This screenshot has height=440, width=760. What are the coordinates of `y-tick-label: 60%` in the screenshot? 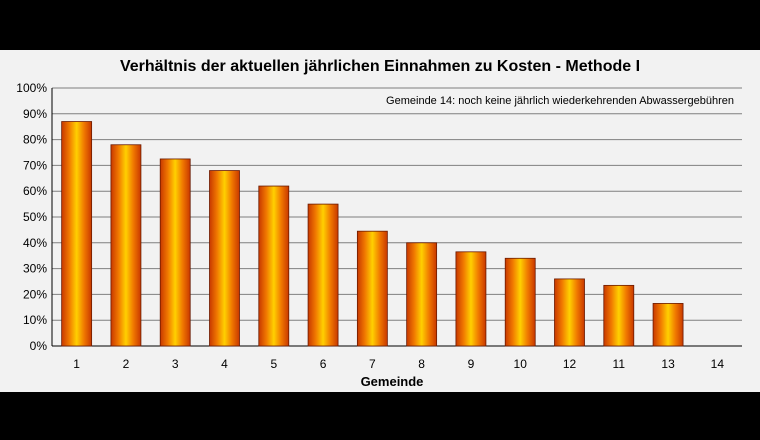 It's located at (35, 191).